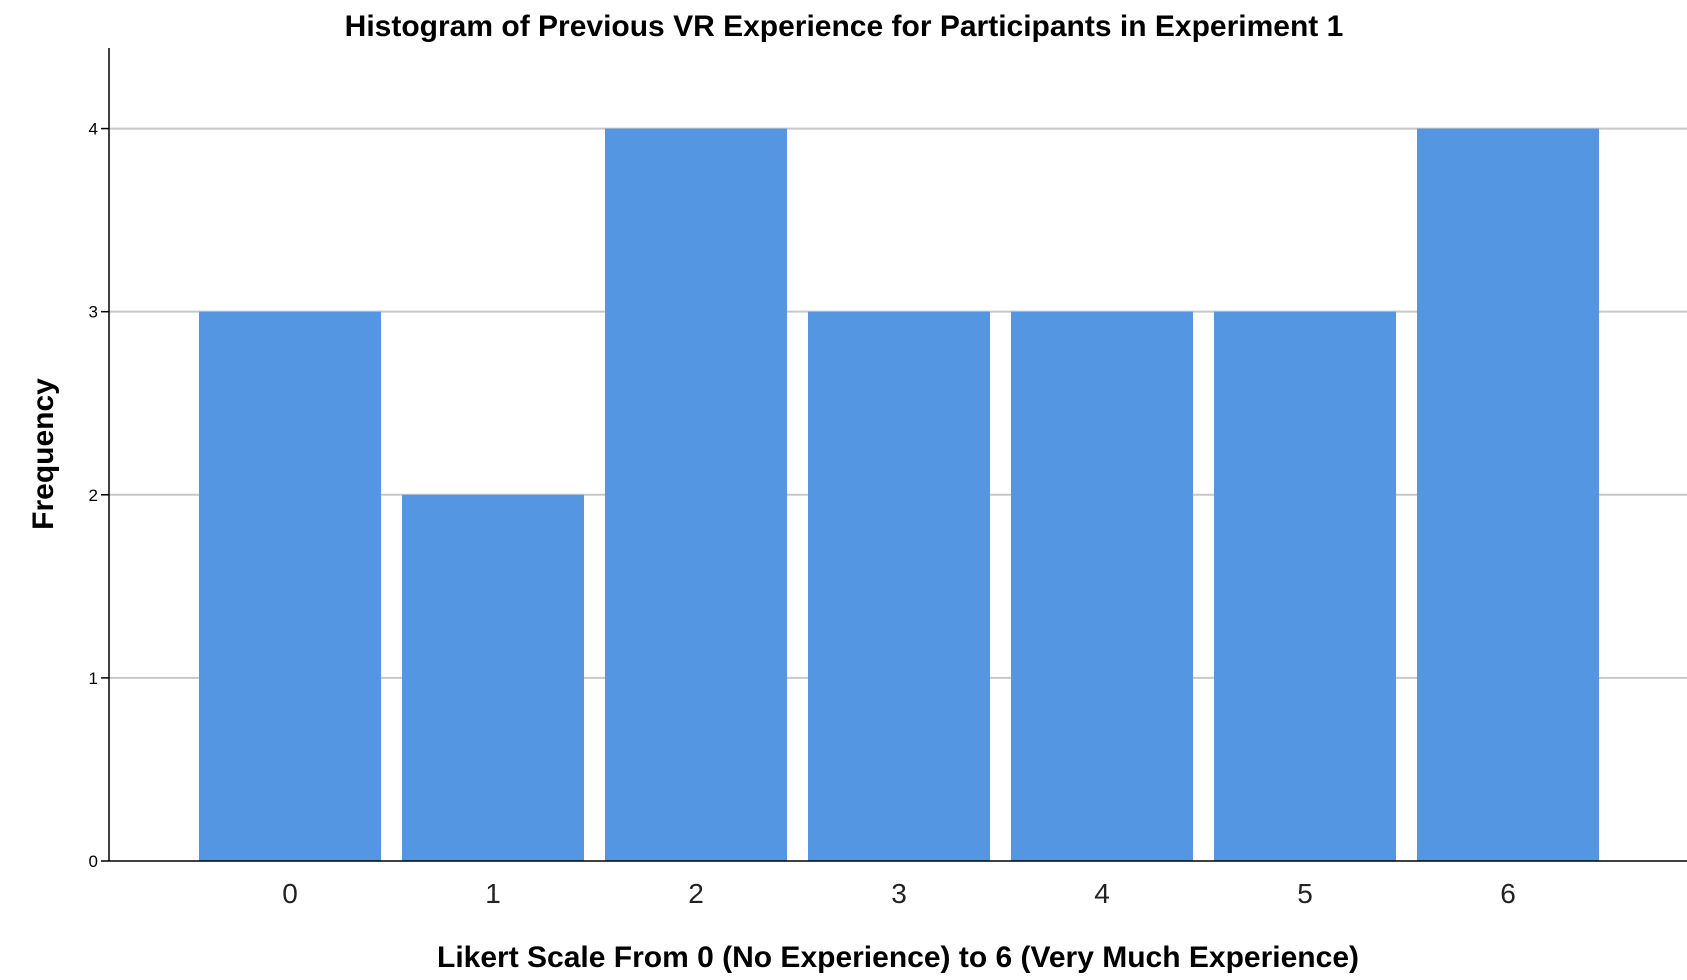  I want to click on y-tick-label: 2, so click(93, 495).